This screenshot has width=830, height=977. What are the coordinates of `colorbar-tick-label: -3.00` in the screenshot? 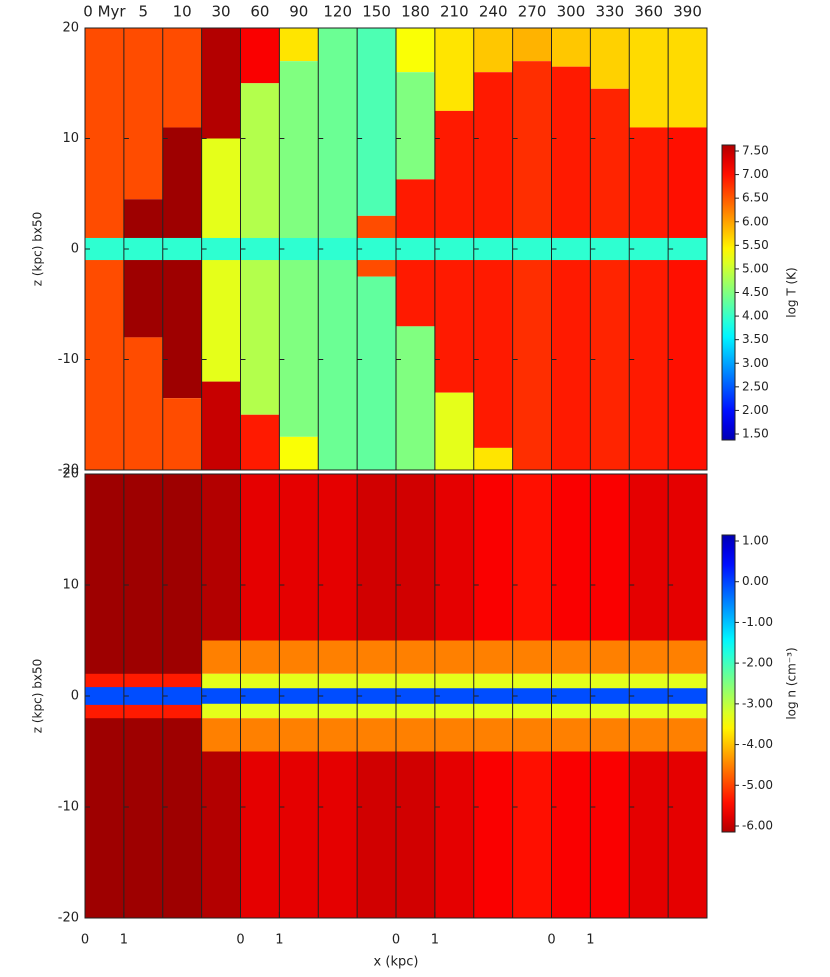 It's located at (757, 703).